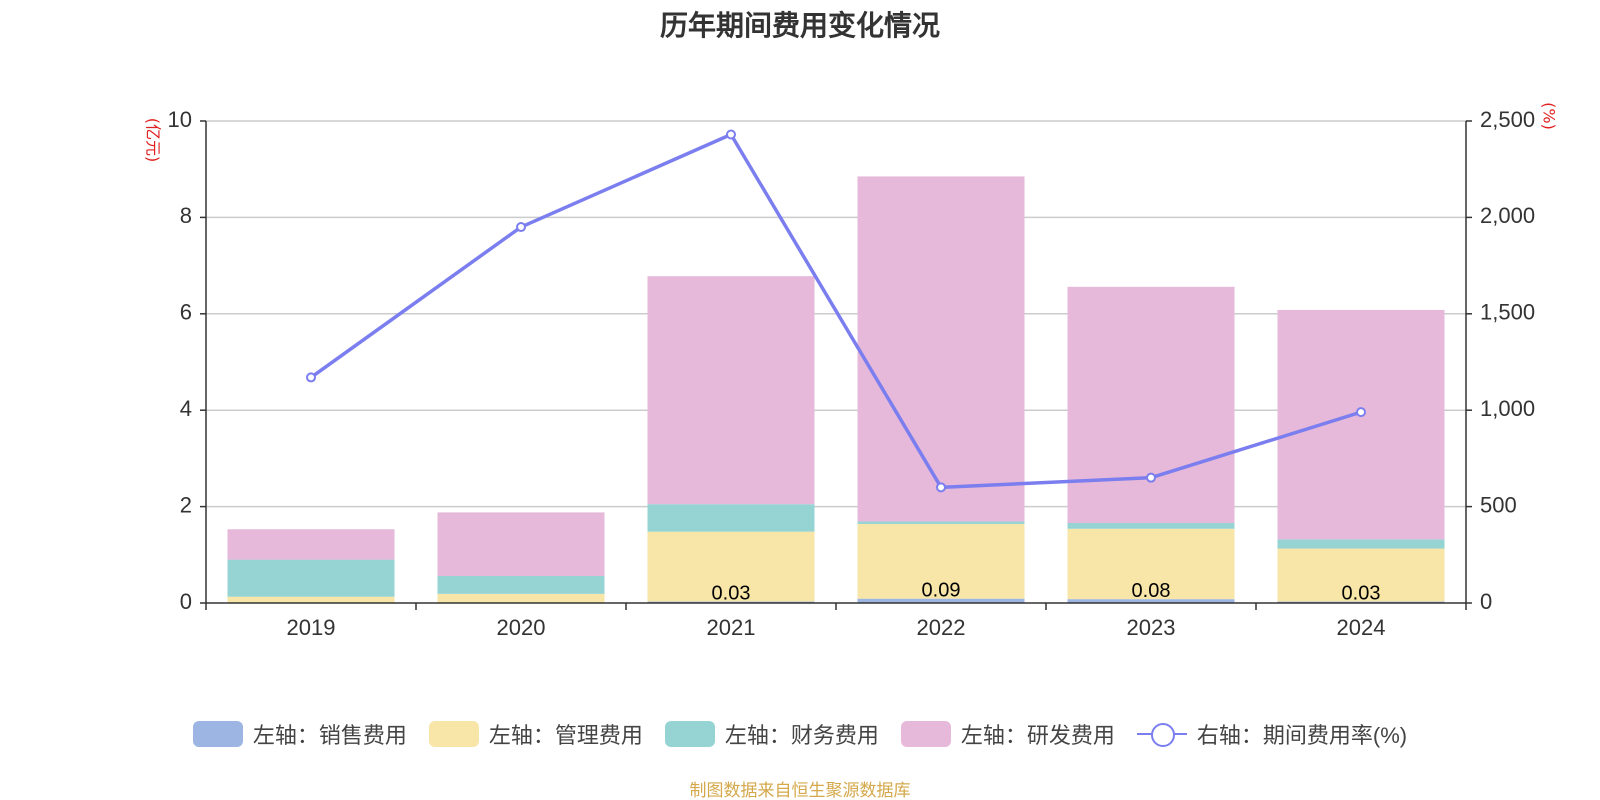 The height and width of the screenshot is (800, 1600). What do you see at coordinates (186, 504) in the screenshot?
I see `left-axis-tick-label: 2` at bounding box center [186, 504].